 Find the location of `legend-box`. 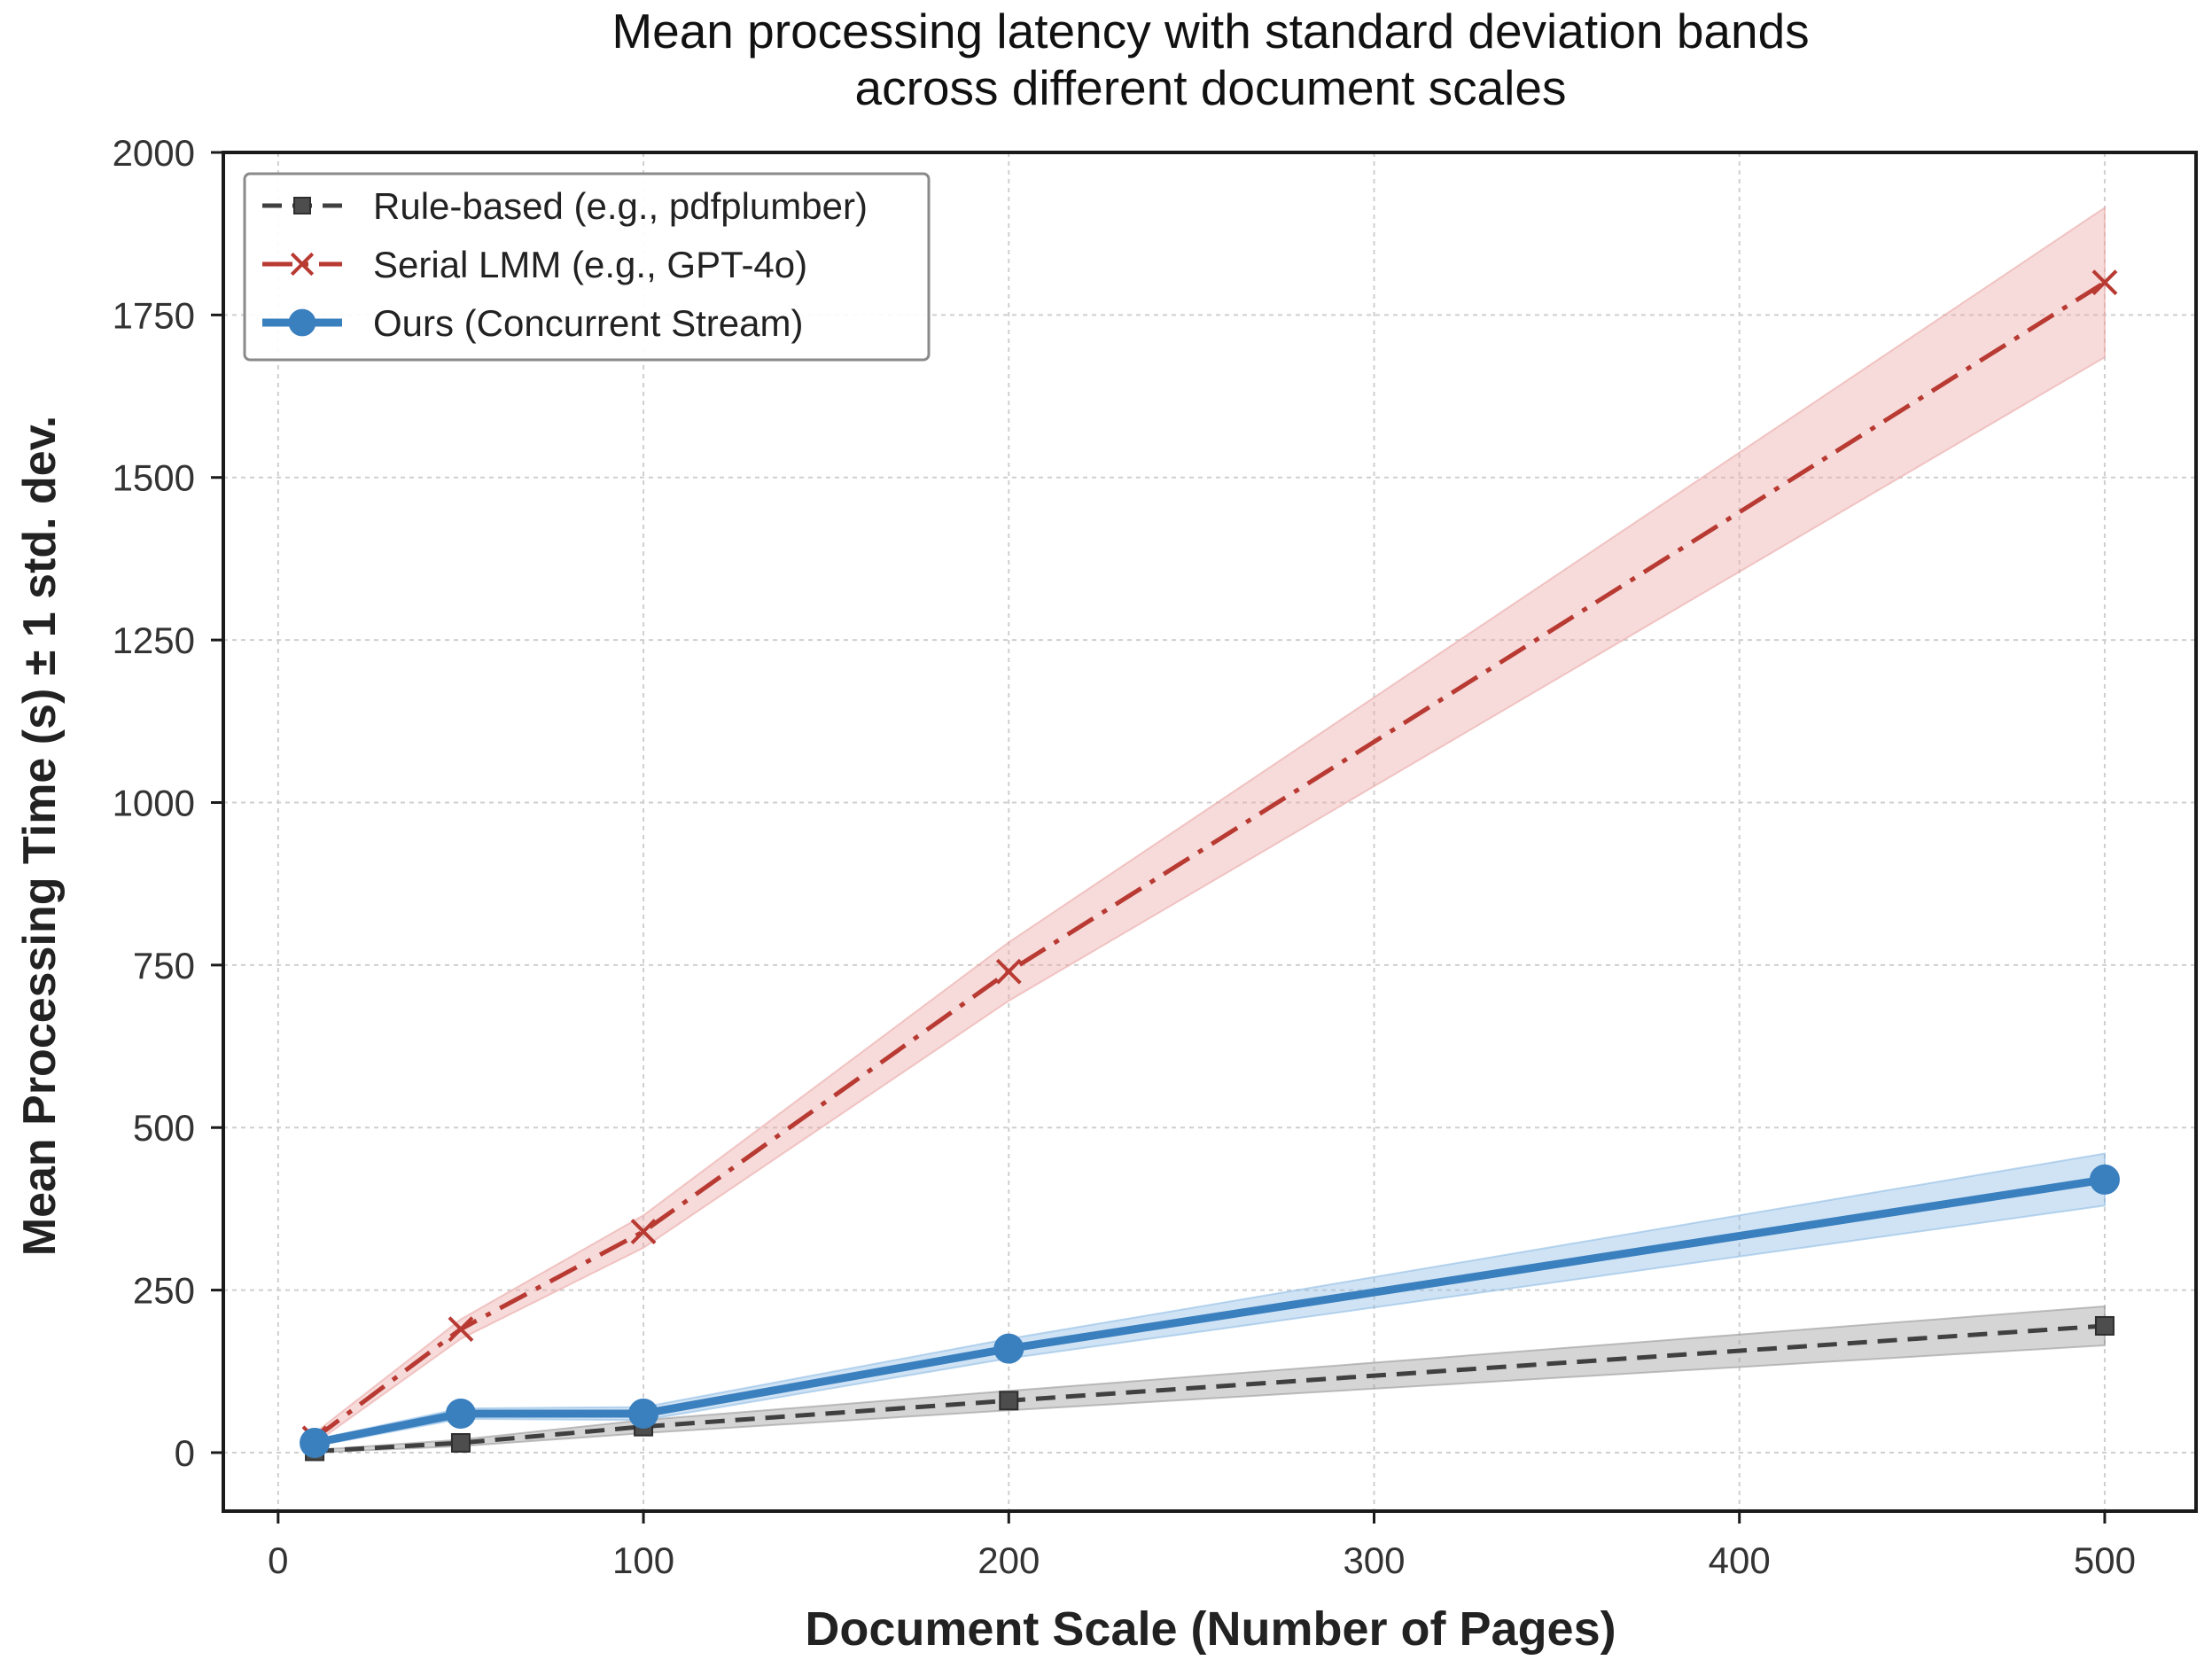

legend-box is located at coordinates (587, 267).